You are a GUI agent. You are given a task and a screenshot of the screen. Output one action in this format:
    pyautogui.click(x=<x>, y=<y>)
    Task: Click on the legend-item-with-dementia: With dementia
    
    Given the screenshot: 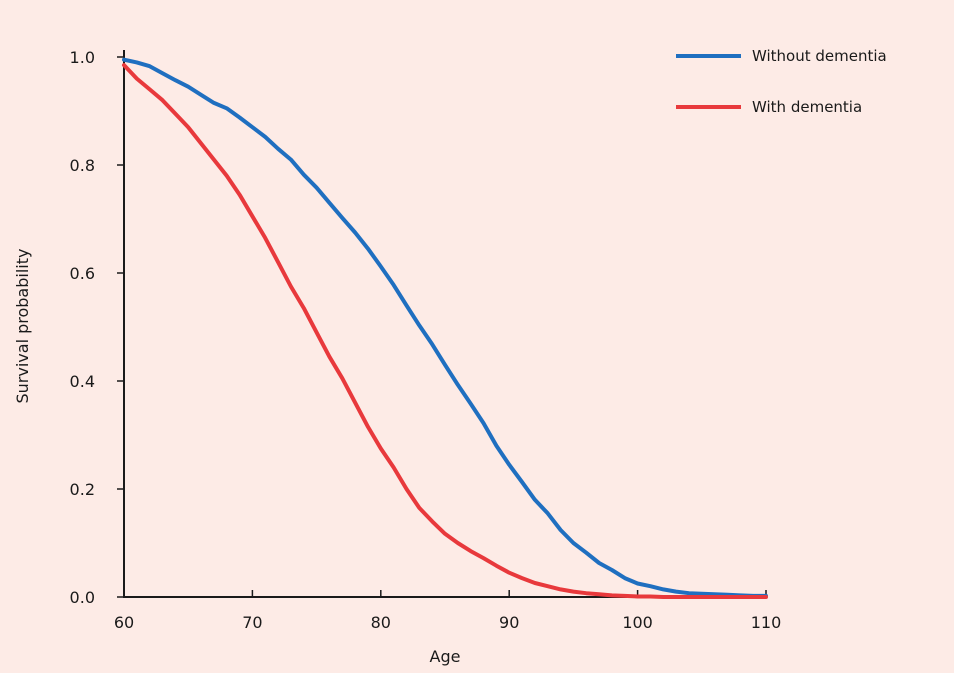 What is the action you would take?
    pyautogui.click(x=769, y=107)
    